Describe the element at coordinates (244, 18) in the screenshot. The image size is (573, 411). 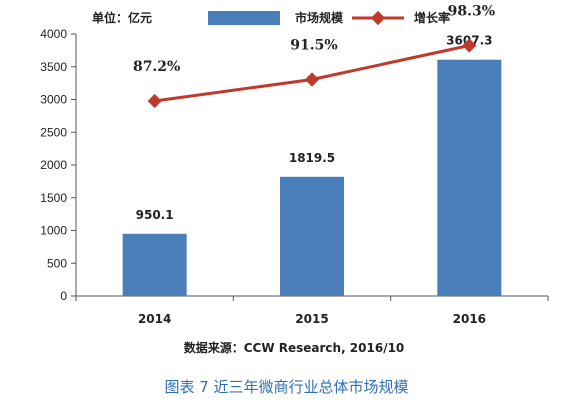
I see `legend-bar-swatch` at that location.